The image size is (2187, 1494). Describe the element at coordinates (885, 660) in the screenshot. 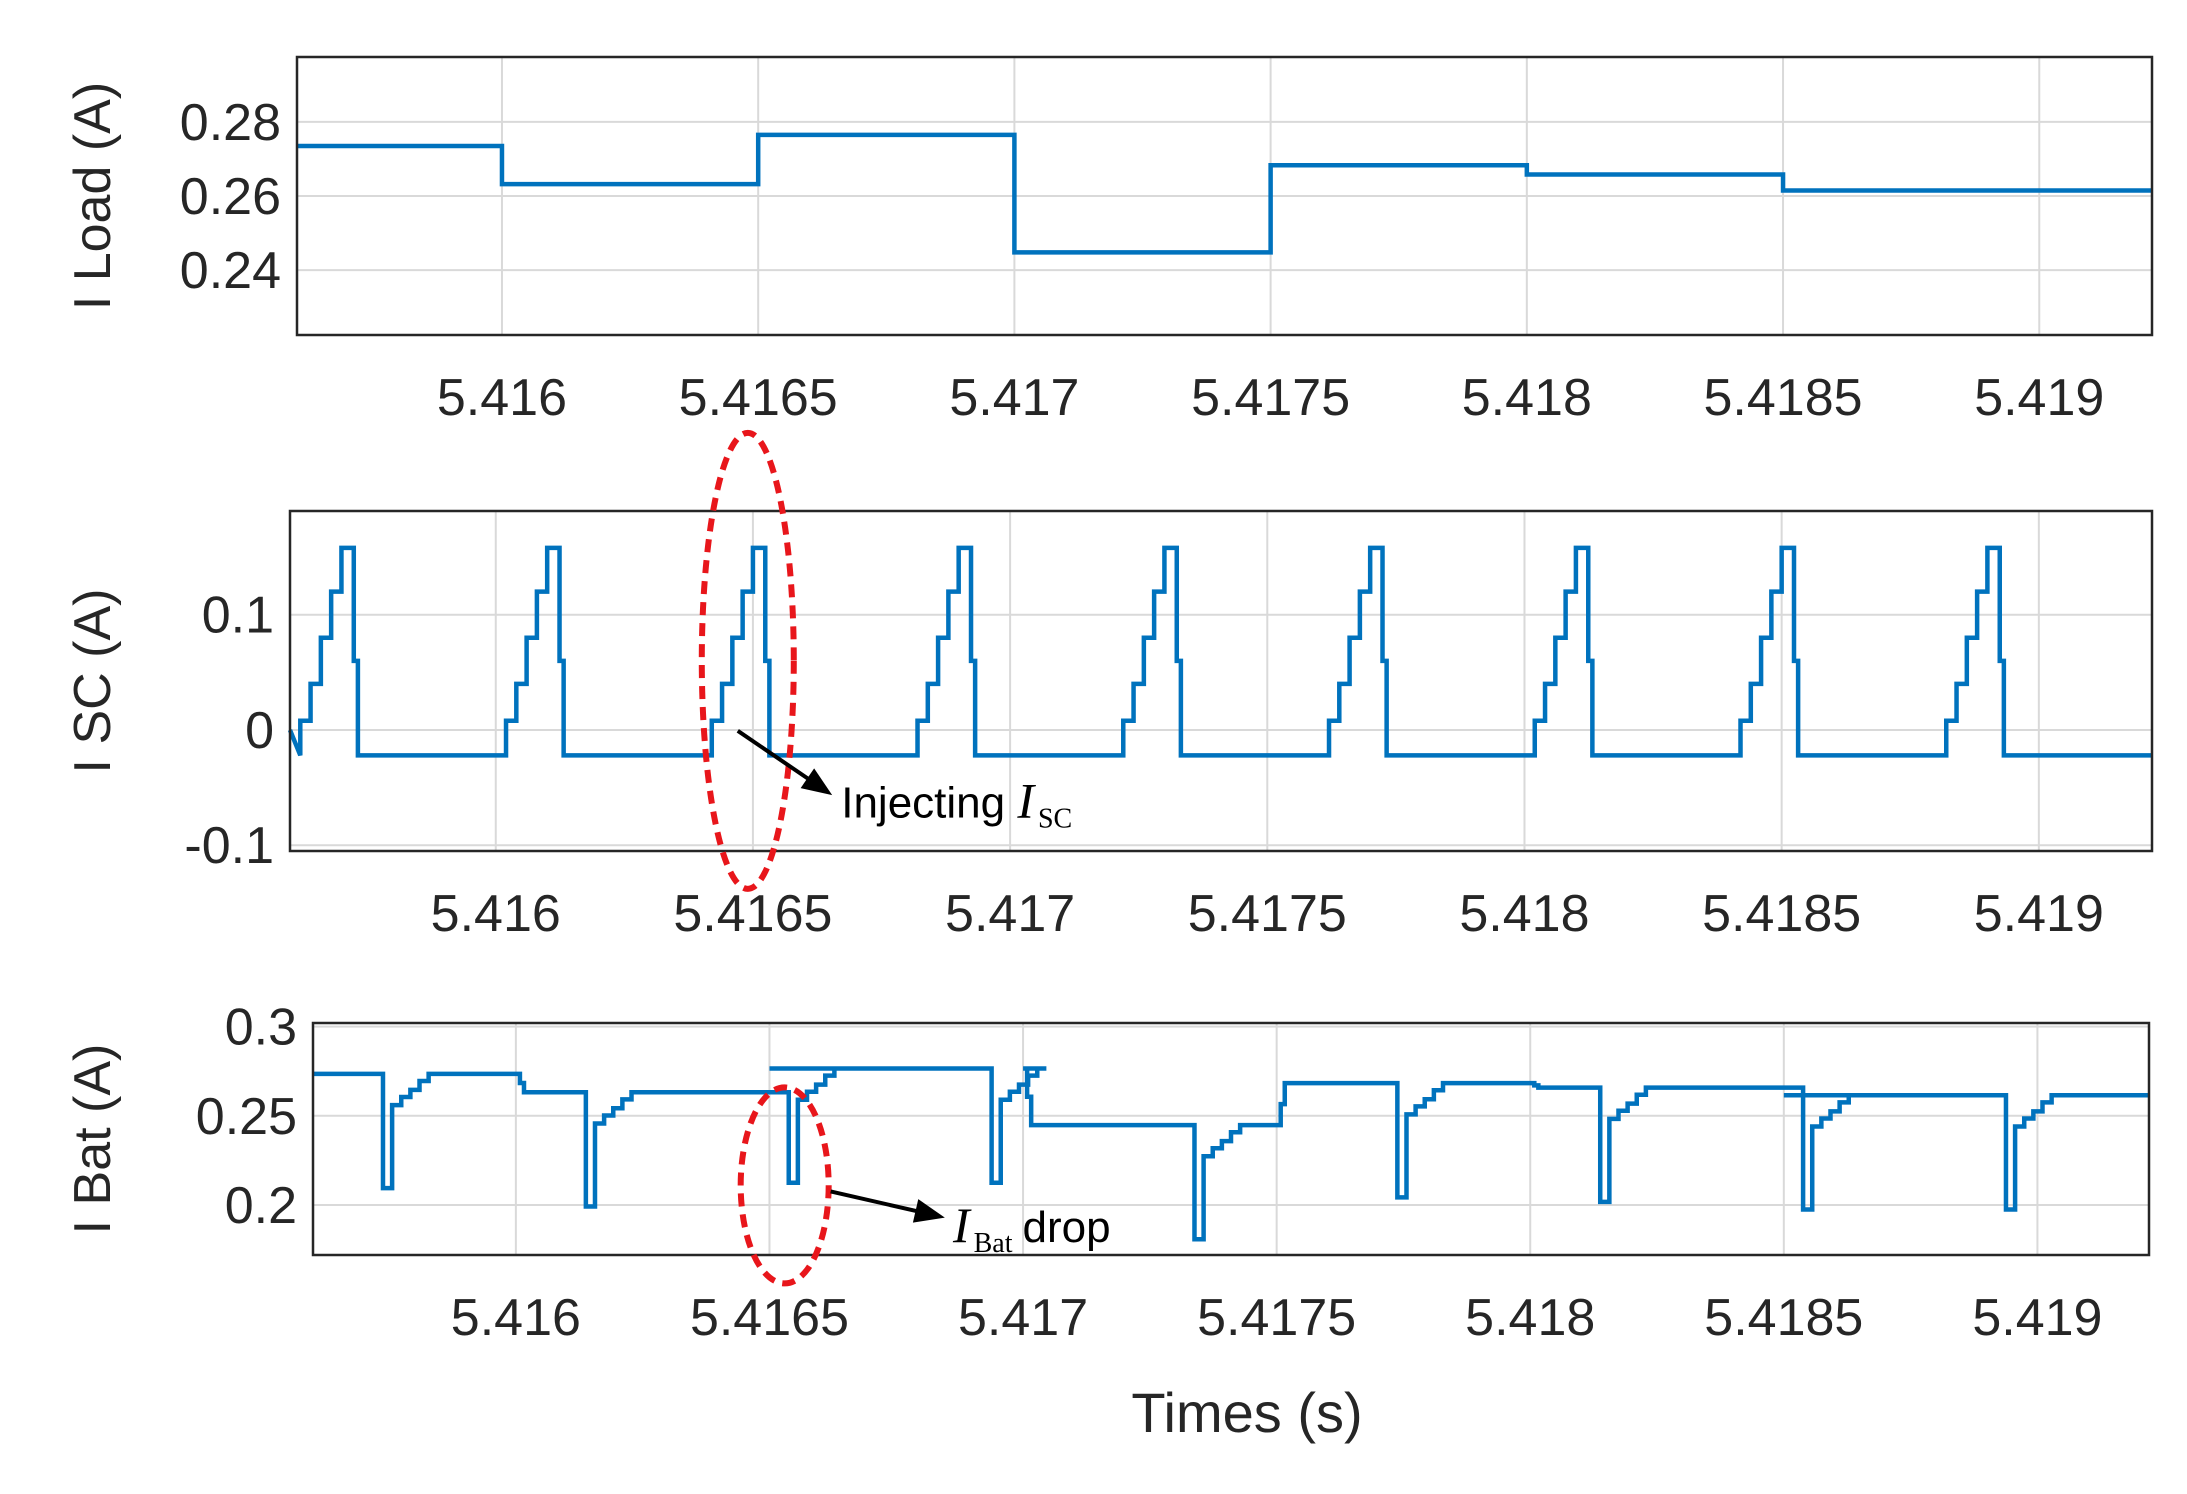

I see `annotation-injecting-isc: Injecting I SC` at that location.